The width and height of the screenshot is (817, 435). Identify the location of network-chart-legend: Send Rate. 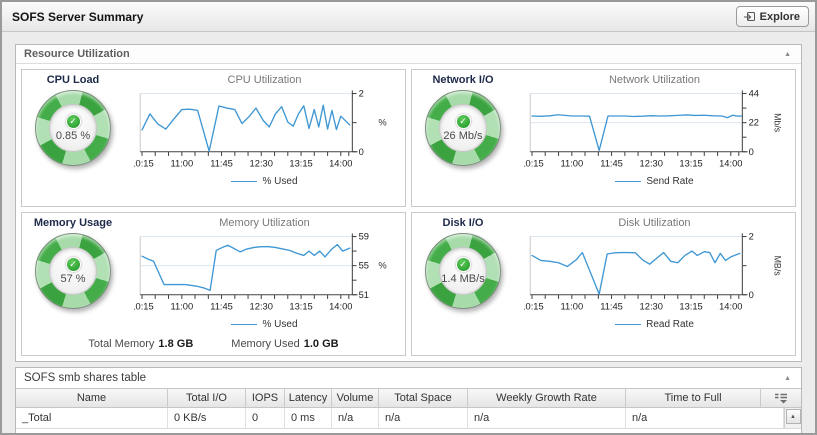
(654, 181).